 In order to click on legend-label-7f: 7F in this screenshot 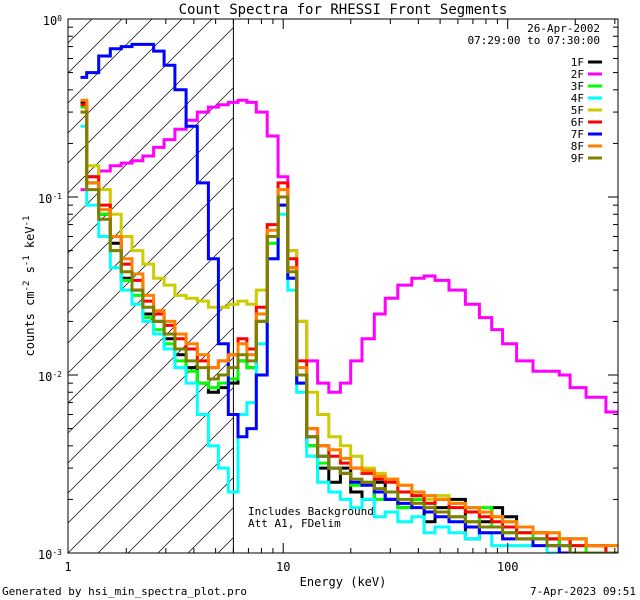, I will do `click(577, 134)`.